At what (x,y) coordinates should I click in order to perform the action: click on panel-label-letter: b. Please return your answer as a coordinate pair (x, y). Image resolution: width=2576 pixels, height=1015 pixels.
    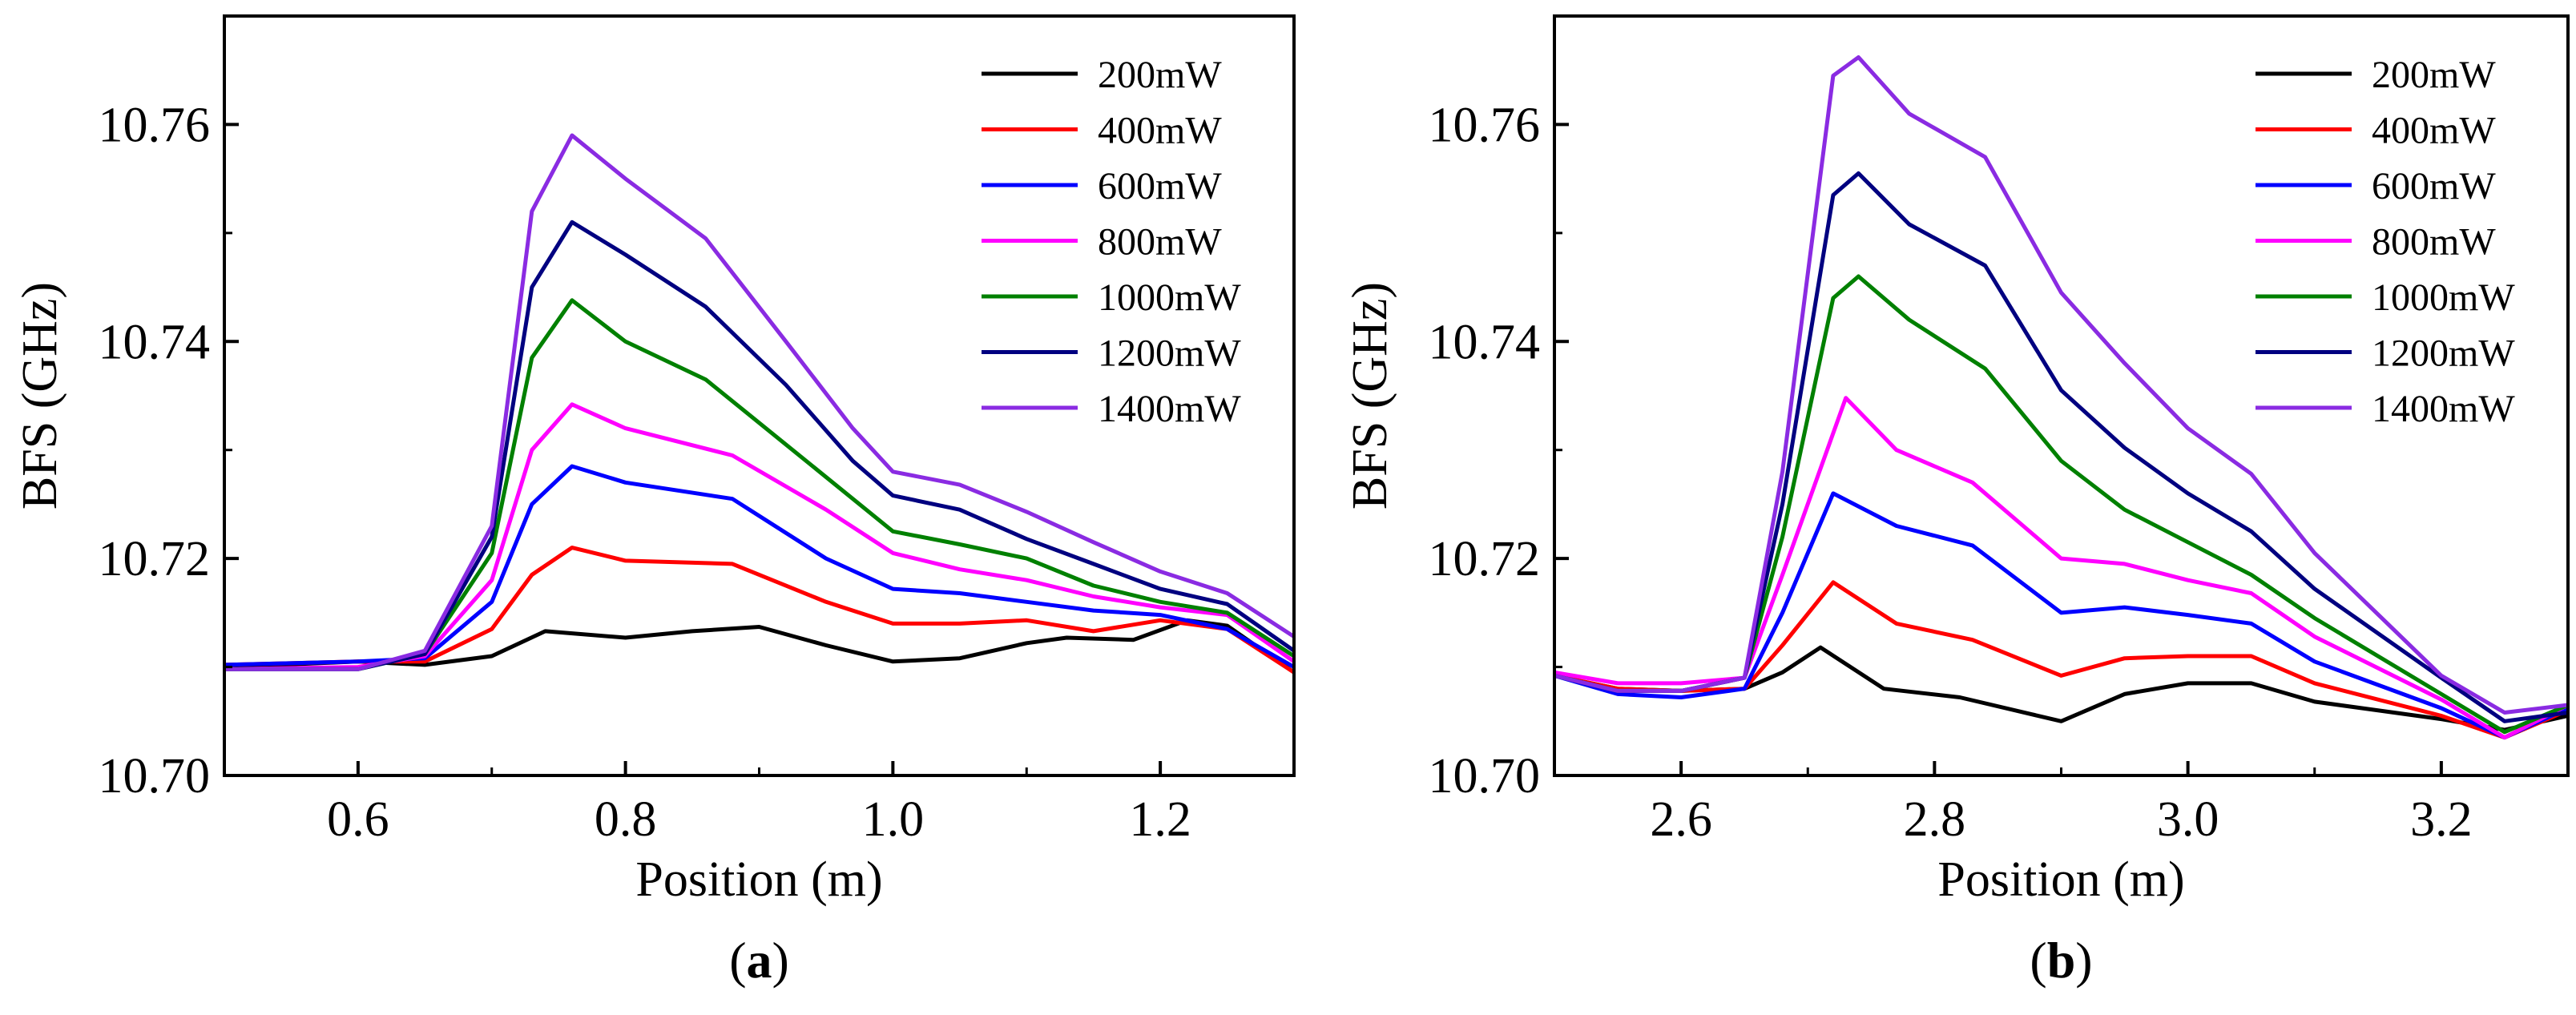
    Looking at the image, I should click on (2061, 960).